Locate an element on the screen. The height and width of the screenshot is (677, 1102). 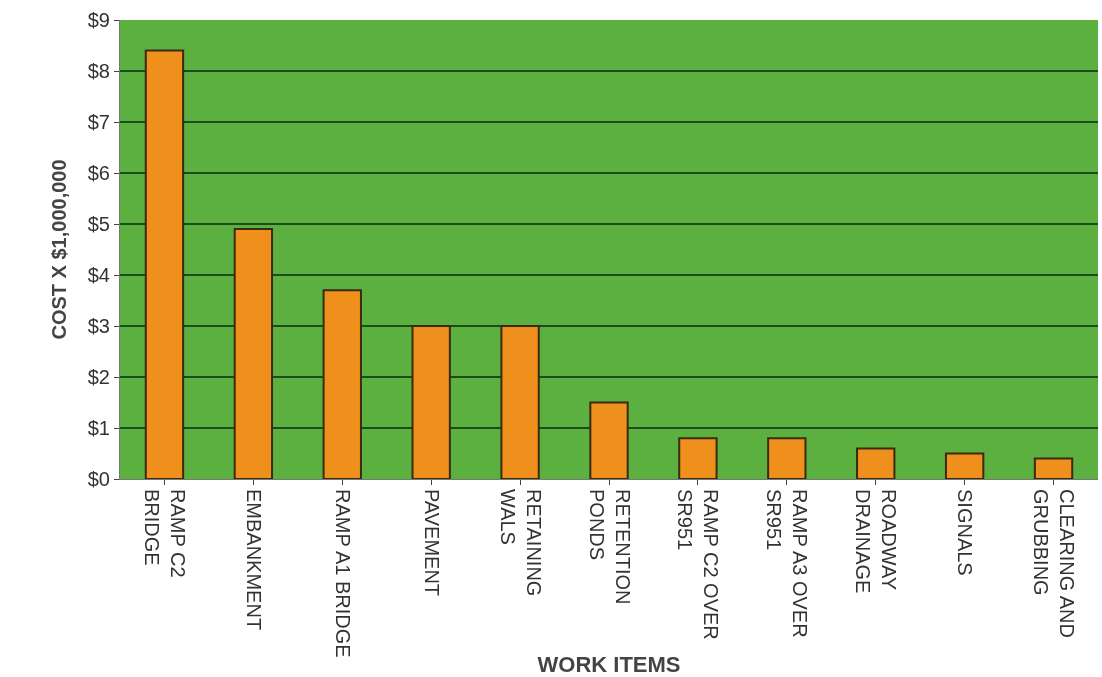
x-tick-label: RETAINING WALS is located at coordinates (520, 543).